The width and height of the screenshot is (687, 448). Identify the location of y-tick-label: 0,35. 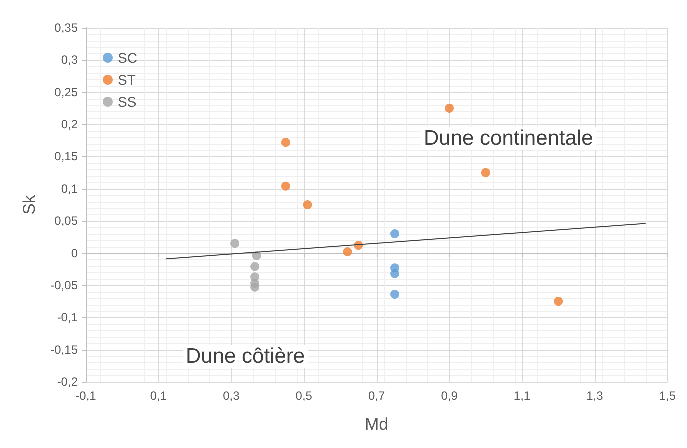
(66, 28).